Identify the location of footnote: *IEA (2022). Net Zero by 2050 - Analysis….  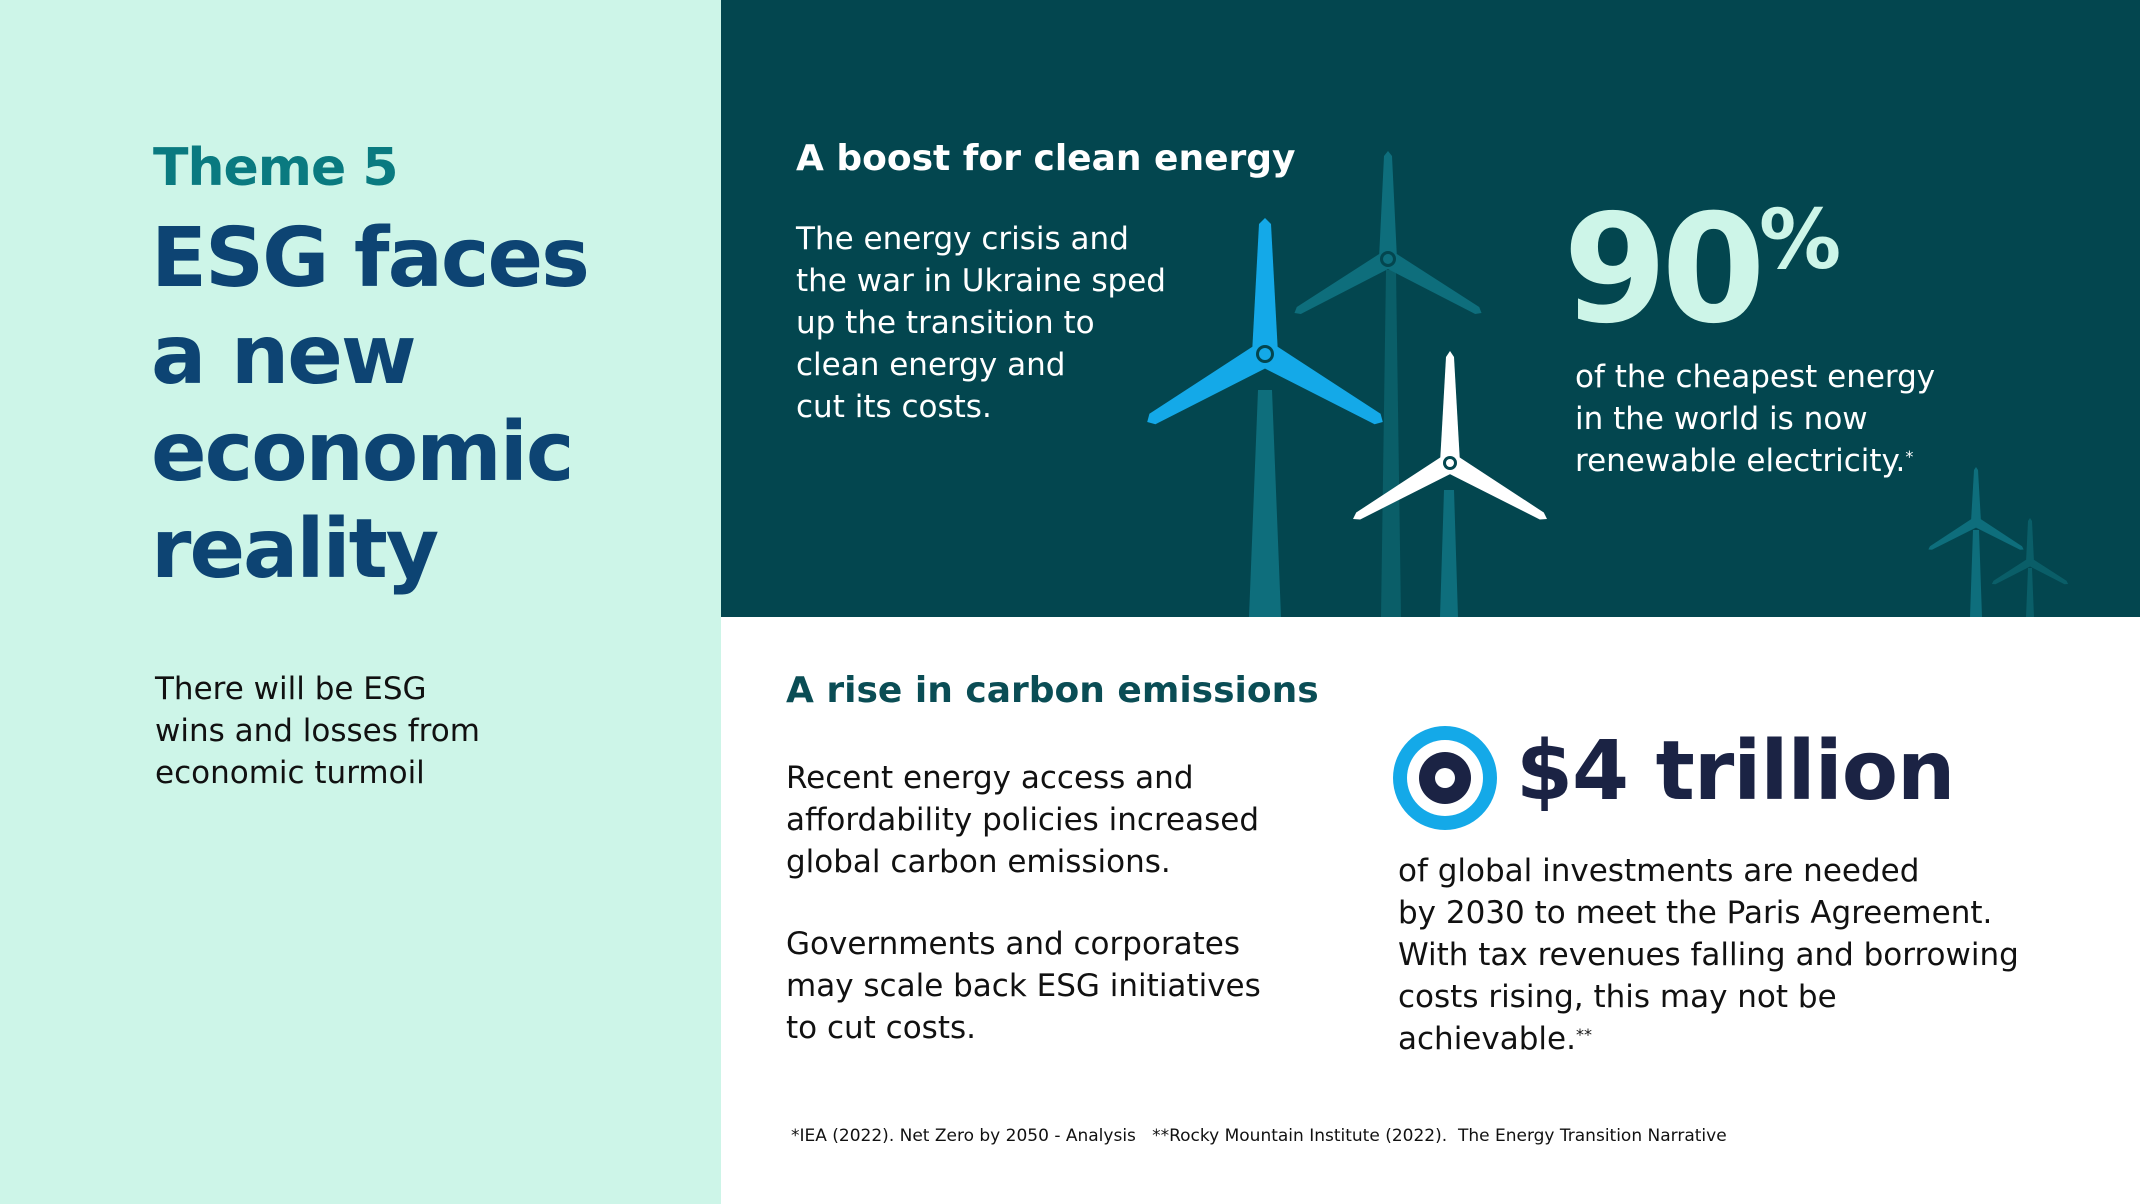
(1259, 1136).